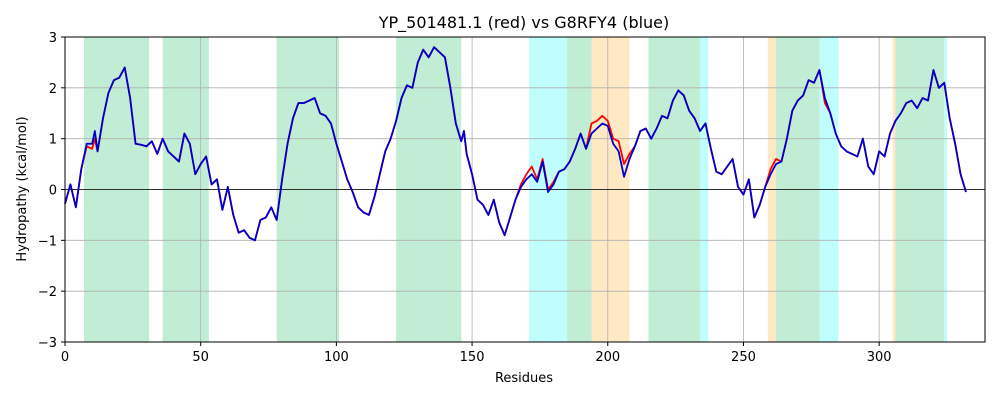 The height and width of the screenshot is (400, 1000). What do you see at coordinates (53, 89) in the screenshot?
I see `y-tick-label-5: 2` at bounding box center [53, 89].